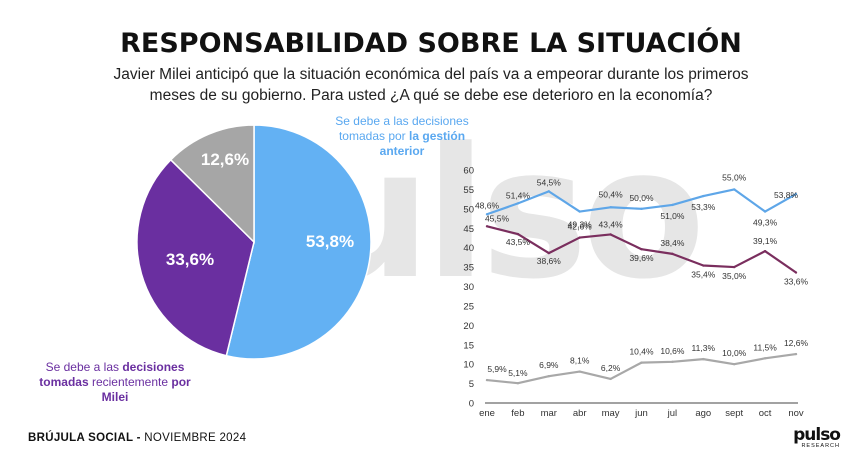 This screenshot has height=470, width=862. I want to click on x-tick-label: sept, so click(734, 413).